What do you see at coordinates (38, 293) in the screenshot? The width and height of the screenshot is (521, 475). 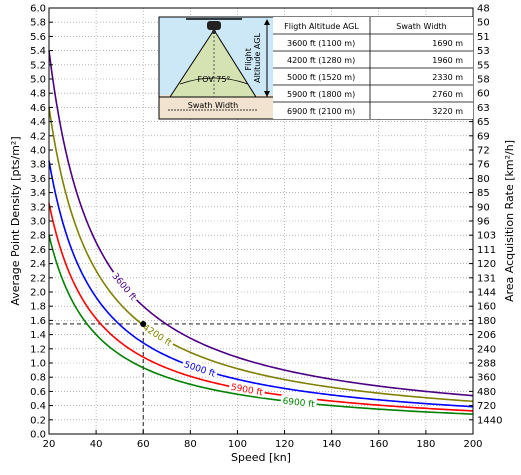 I see `y-tick-label: 2.0` at bounding box center [38, 293].